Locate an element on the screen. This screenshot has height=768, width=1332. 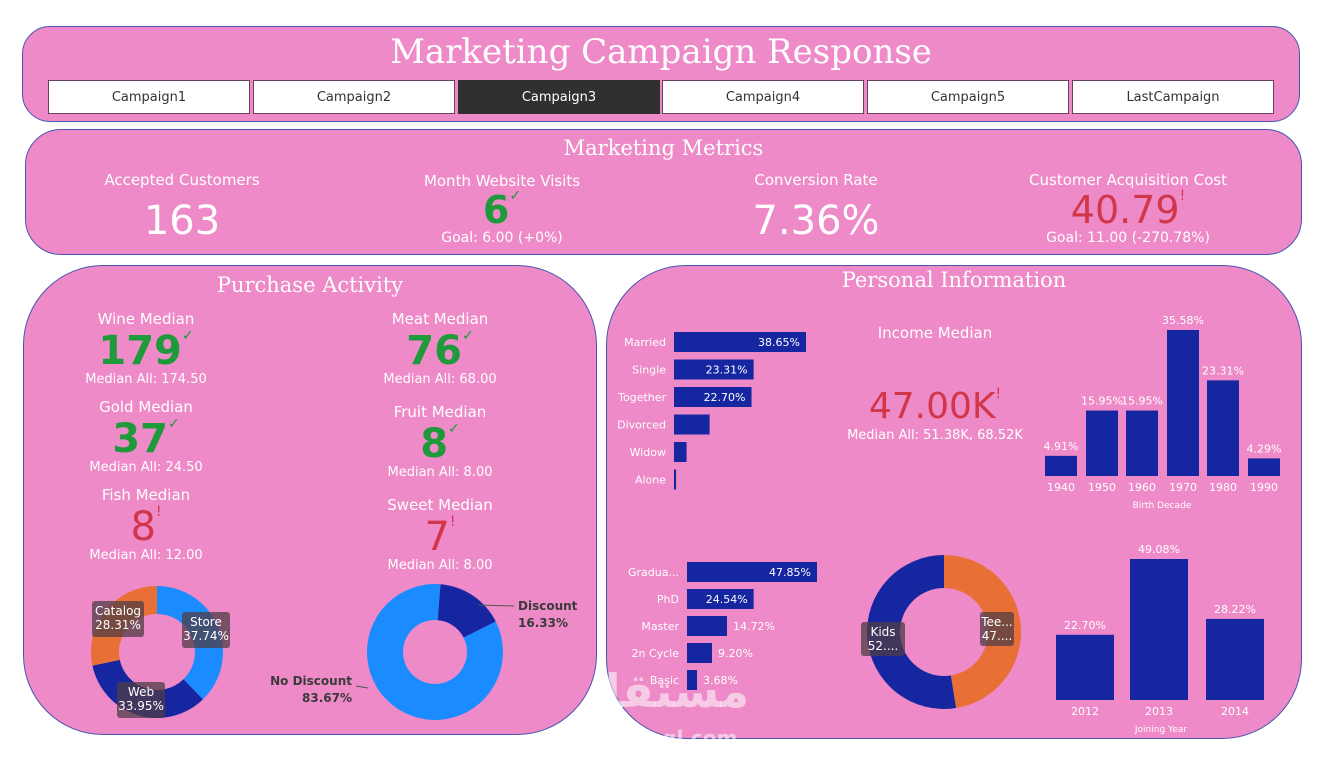
wine-median-value: 179✓ is located at coordinates (146, 351).